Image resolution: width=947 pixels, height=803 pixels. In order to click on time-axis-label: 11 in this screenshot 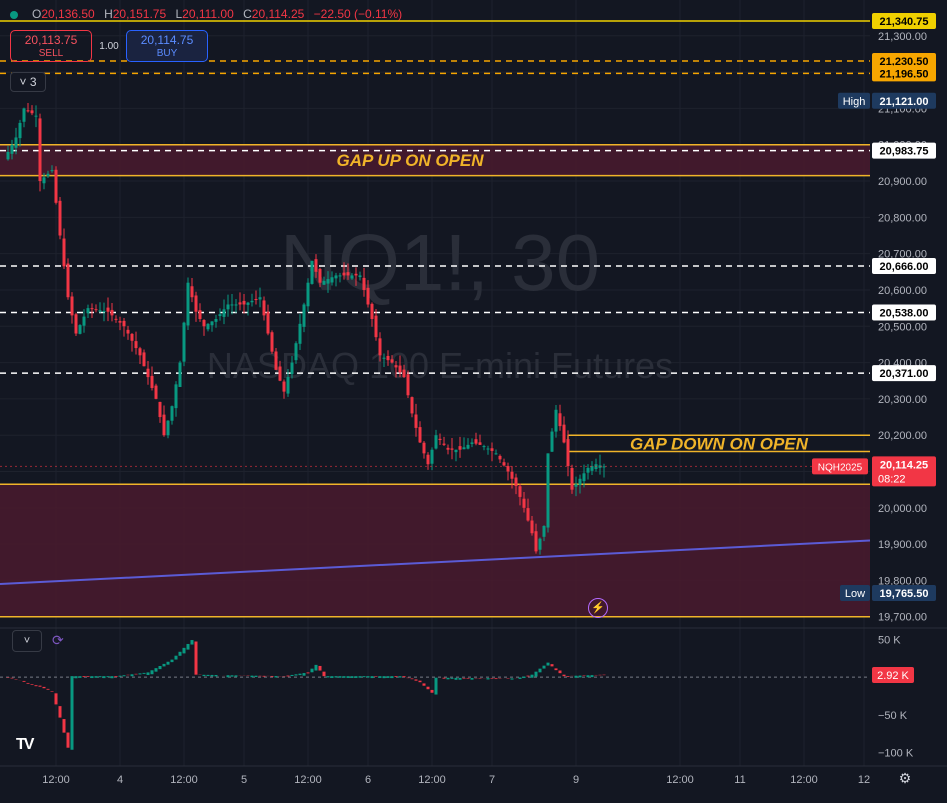, I will do `click(739, 780)`.